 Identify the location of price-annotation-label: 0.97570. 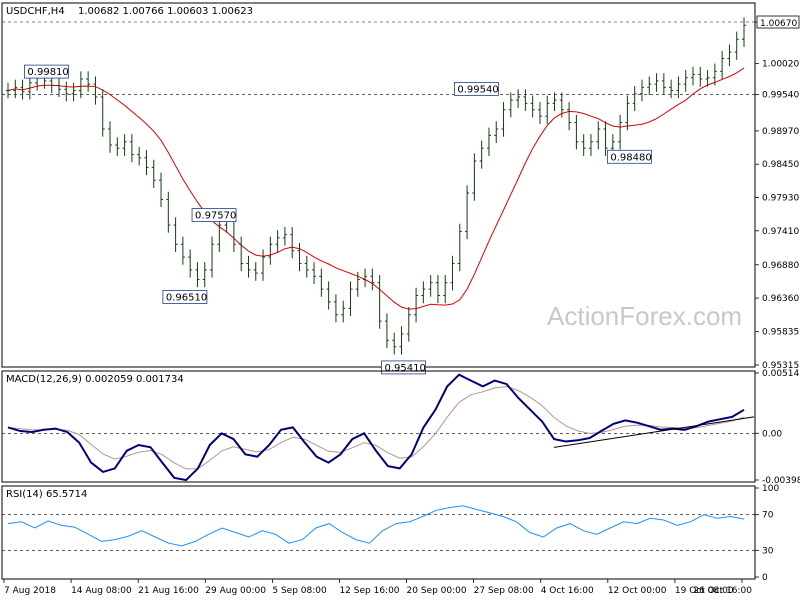
(215, 216).